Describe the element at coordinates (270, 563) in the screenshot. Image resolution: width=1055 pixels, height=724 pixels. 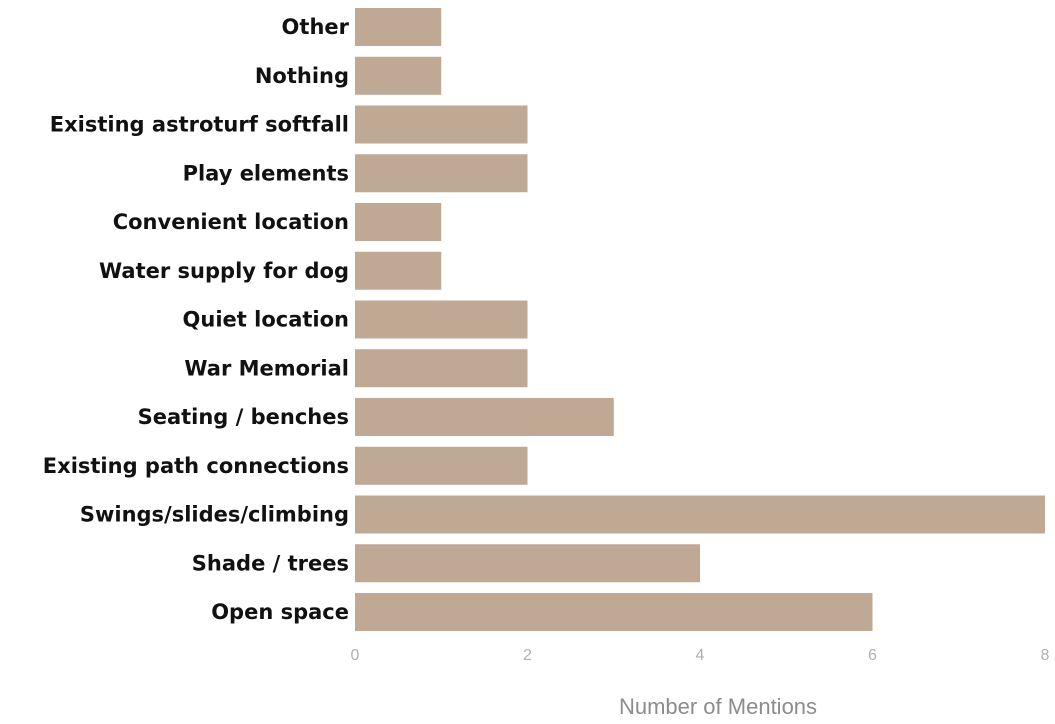
I see `category-label-shade-trees: Shade / trees` at that location.